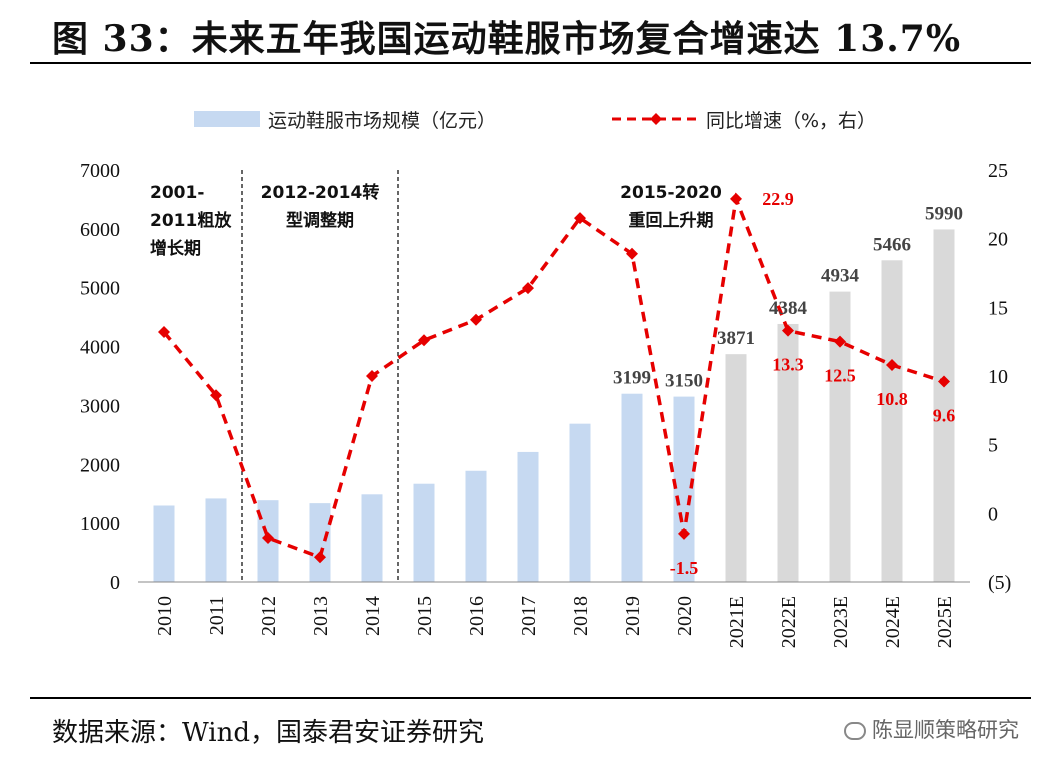  What do you see at coordinates (100, 348) in the screenshot?
I see `y-left-tick-label: 4000` at bounding box center [100, 348].